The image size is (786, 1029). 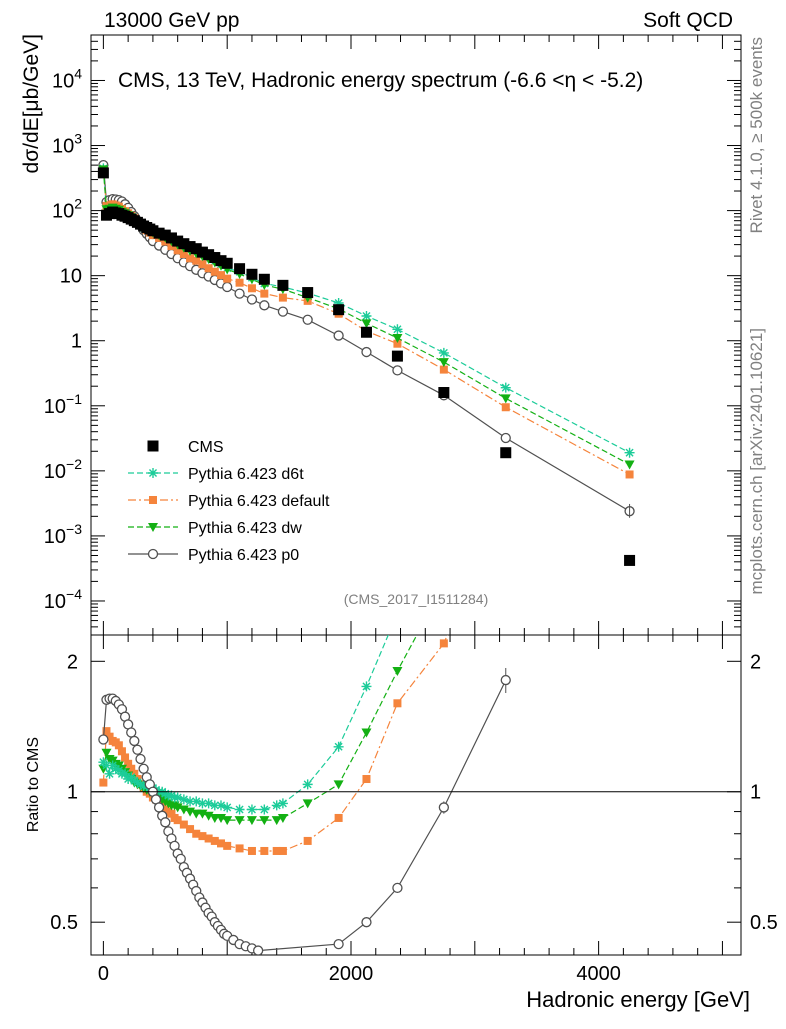 What do you see at coordinates (63, 599) in the screenshot?
I see `main-y-tick-label: 10⁻⁴` at bounding box center [63, 599].